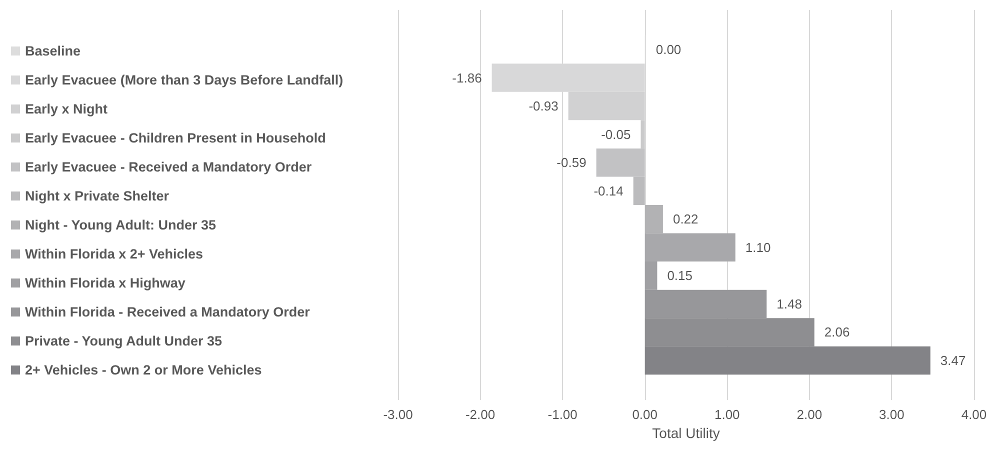  I want to click on data-label: 0.15, so click(680, 276).